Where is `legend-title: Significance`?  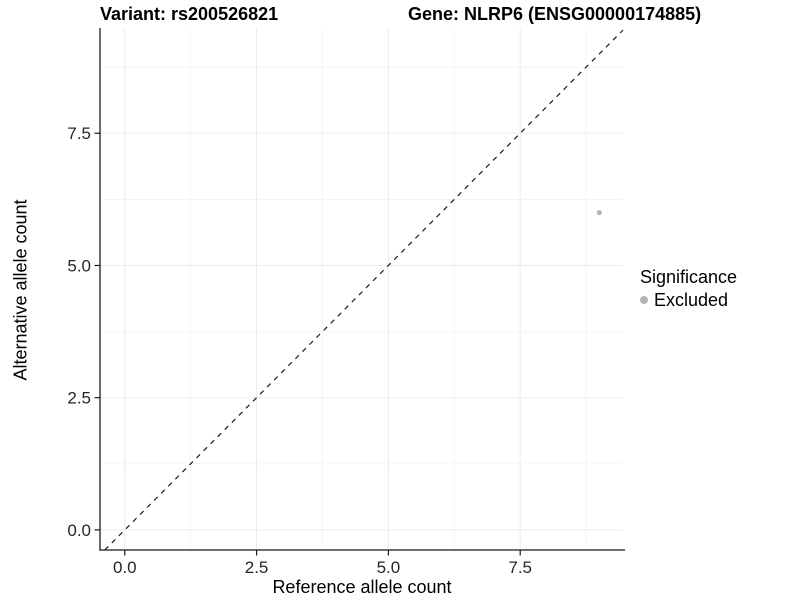
legend-title: Significance is located at coordinates (689, 277).